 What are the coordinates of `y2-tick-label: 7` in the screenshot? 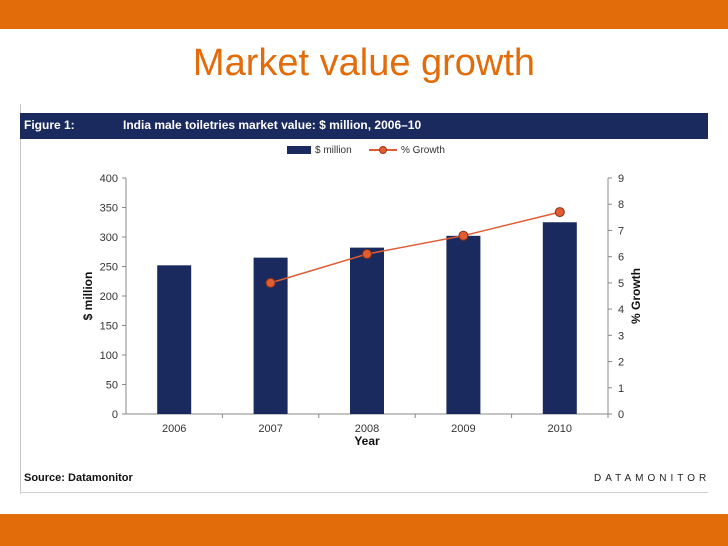 It's located at (621, 231).